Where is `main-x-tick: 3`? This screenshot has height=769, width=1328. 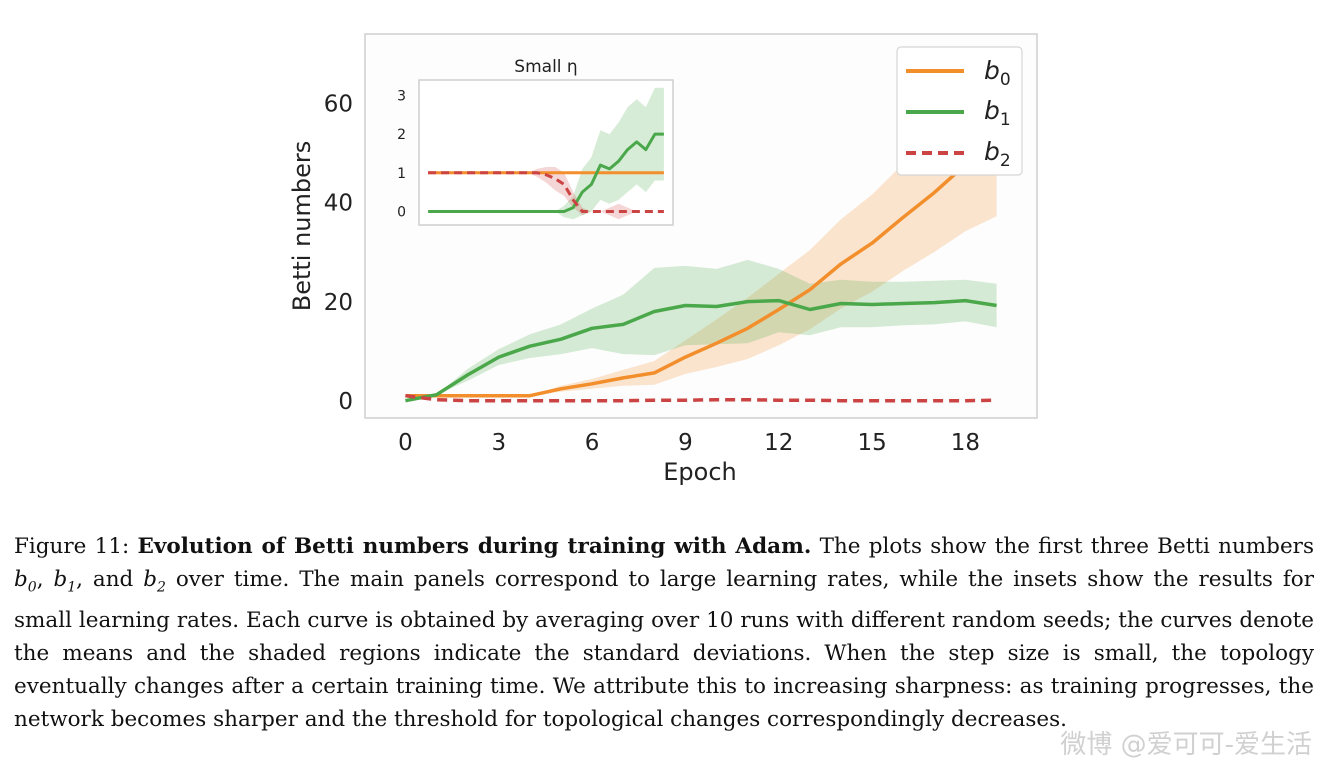 main-x-tick: 3 is located at coordinates (498, 443).